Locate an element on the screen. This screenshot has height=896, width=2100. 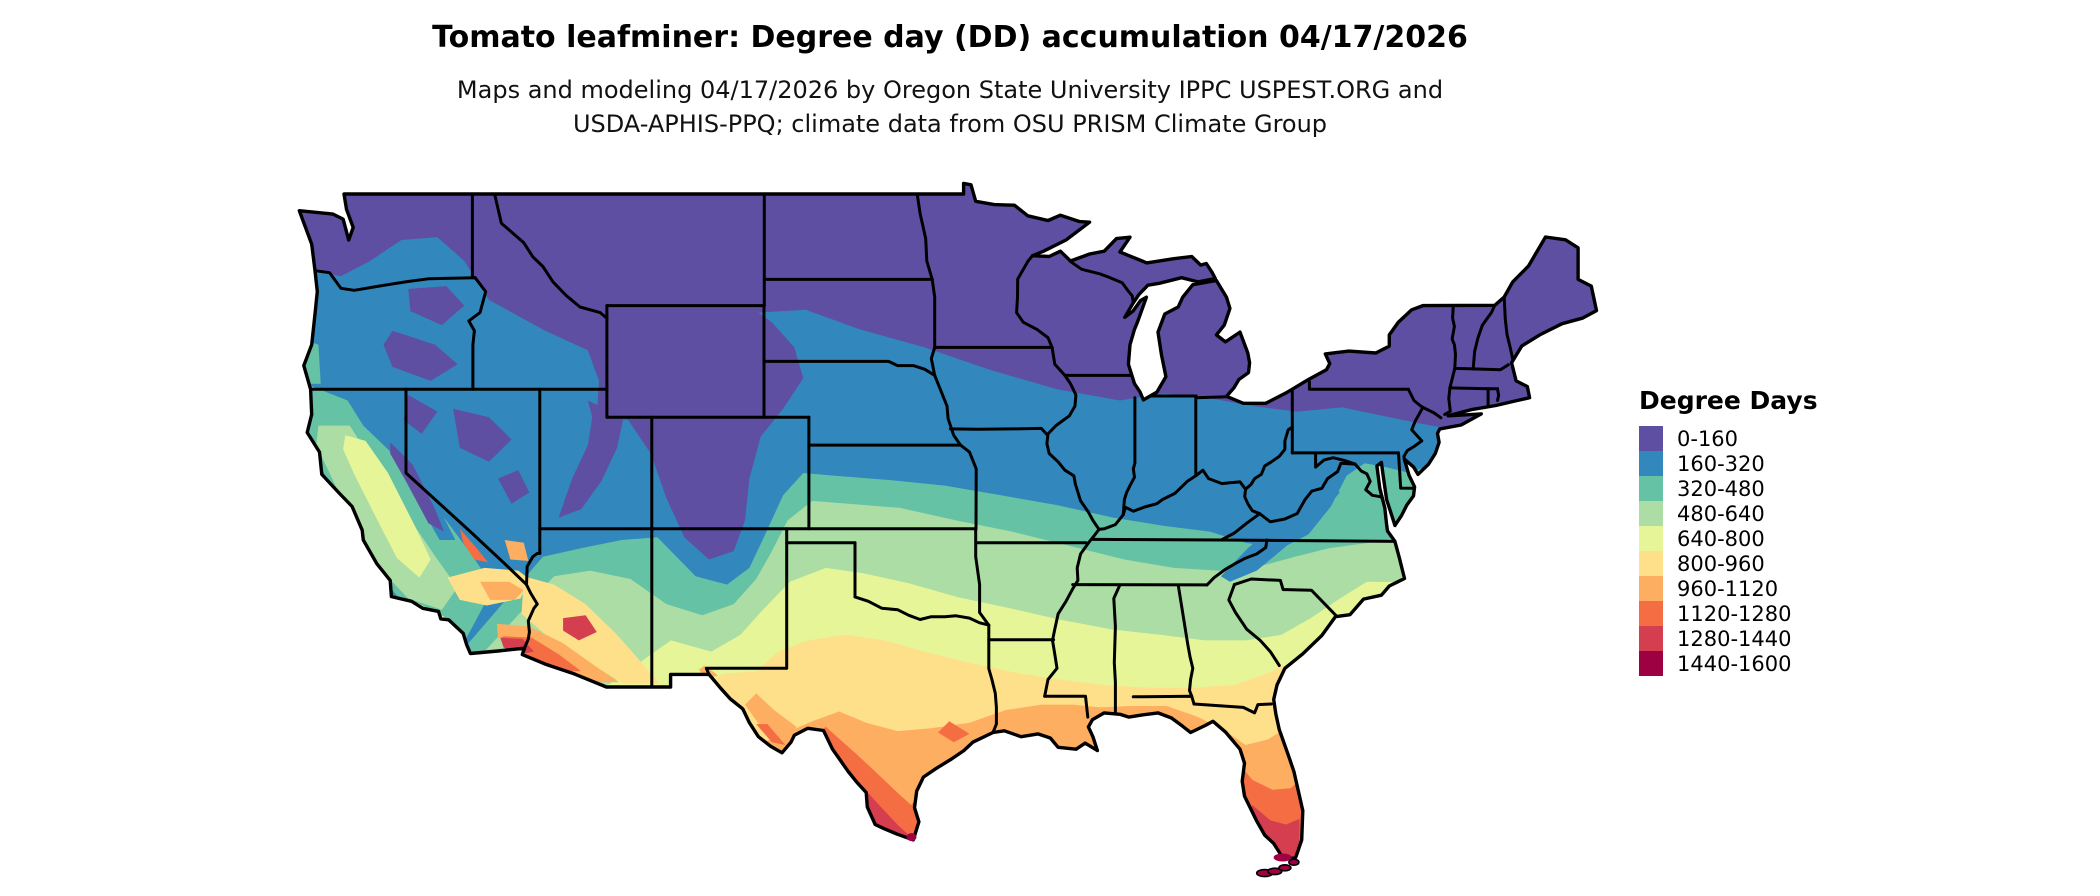
legend-label: 480-640 is located at coordinates (1721, 513).